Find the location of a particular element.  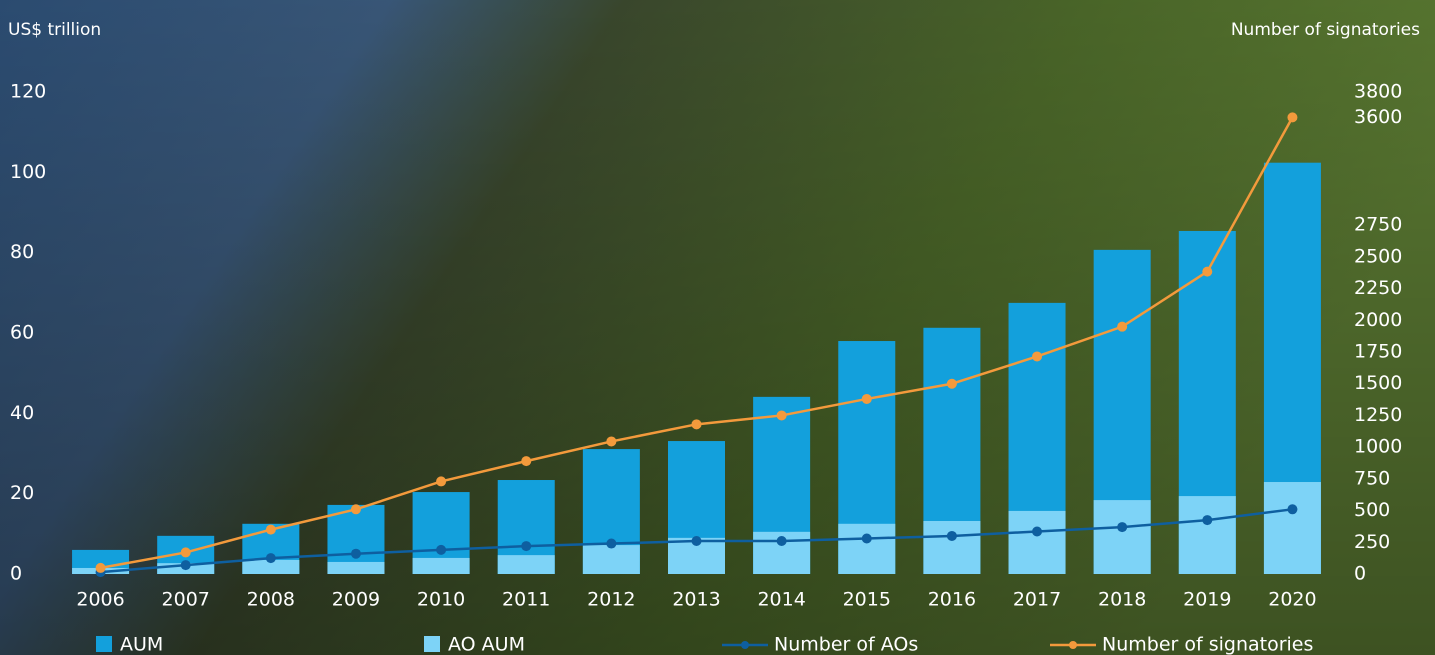

y2-tick-label: 3800 is located at coordinates (1378, 92).